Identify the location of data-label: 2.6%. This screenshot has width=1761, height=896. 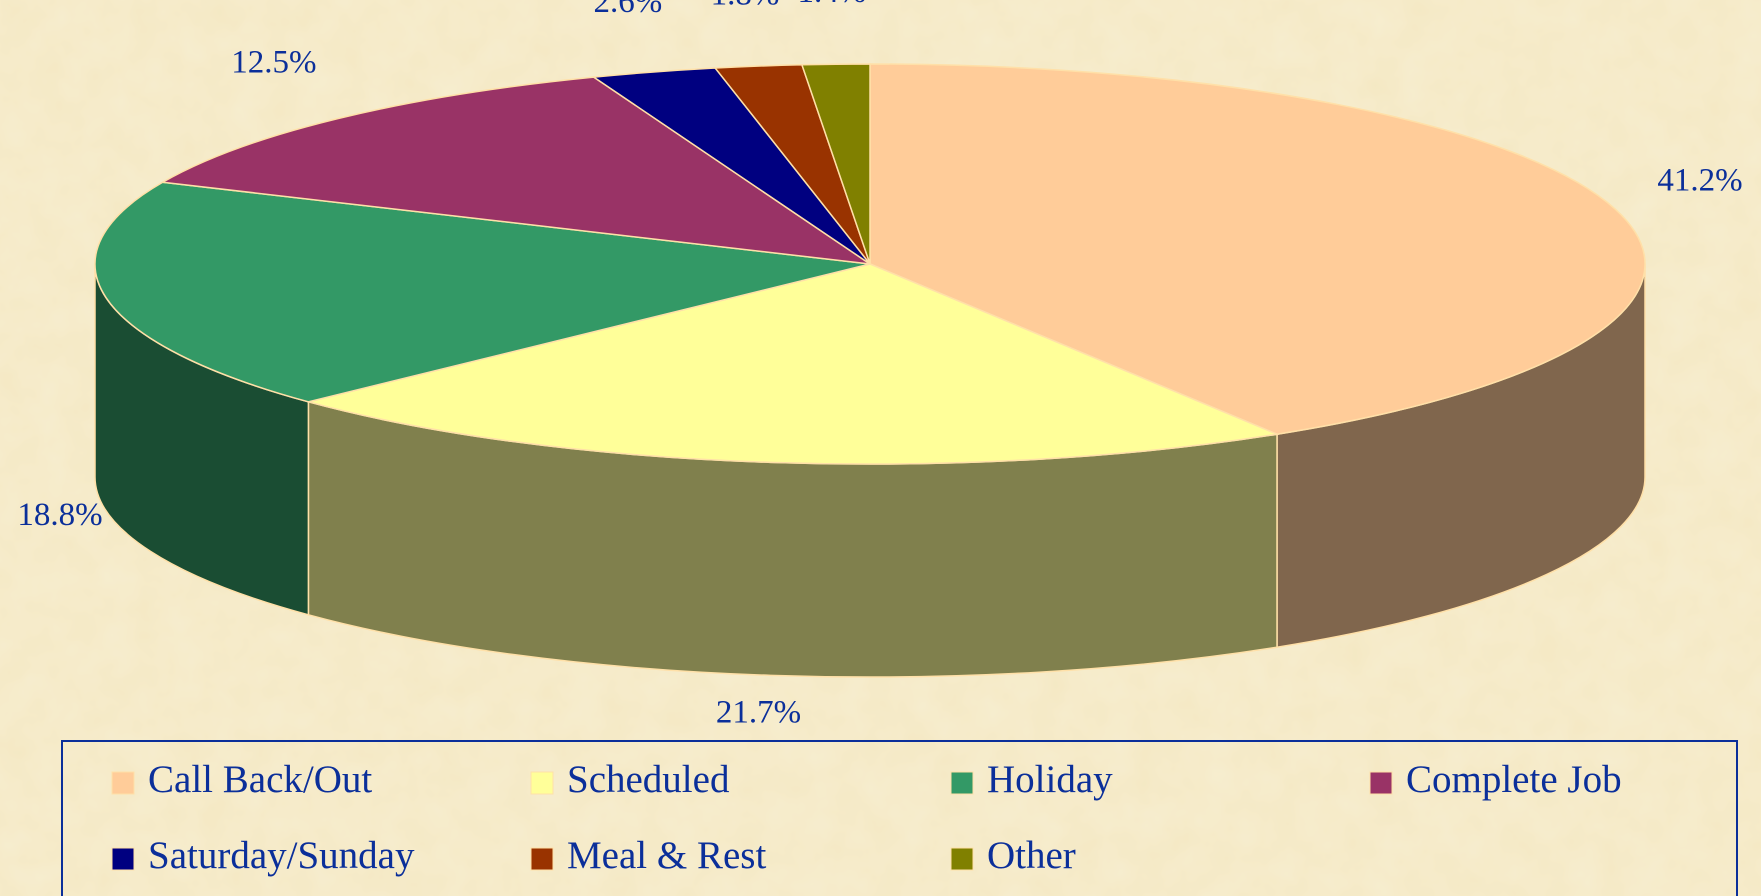
(627, 10).